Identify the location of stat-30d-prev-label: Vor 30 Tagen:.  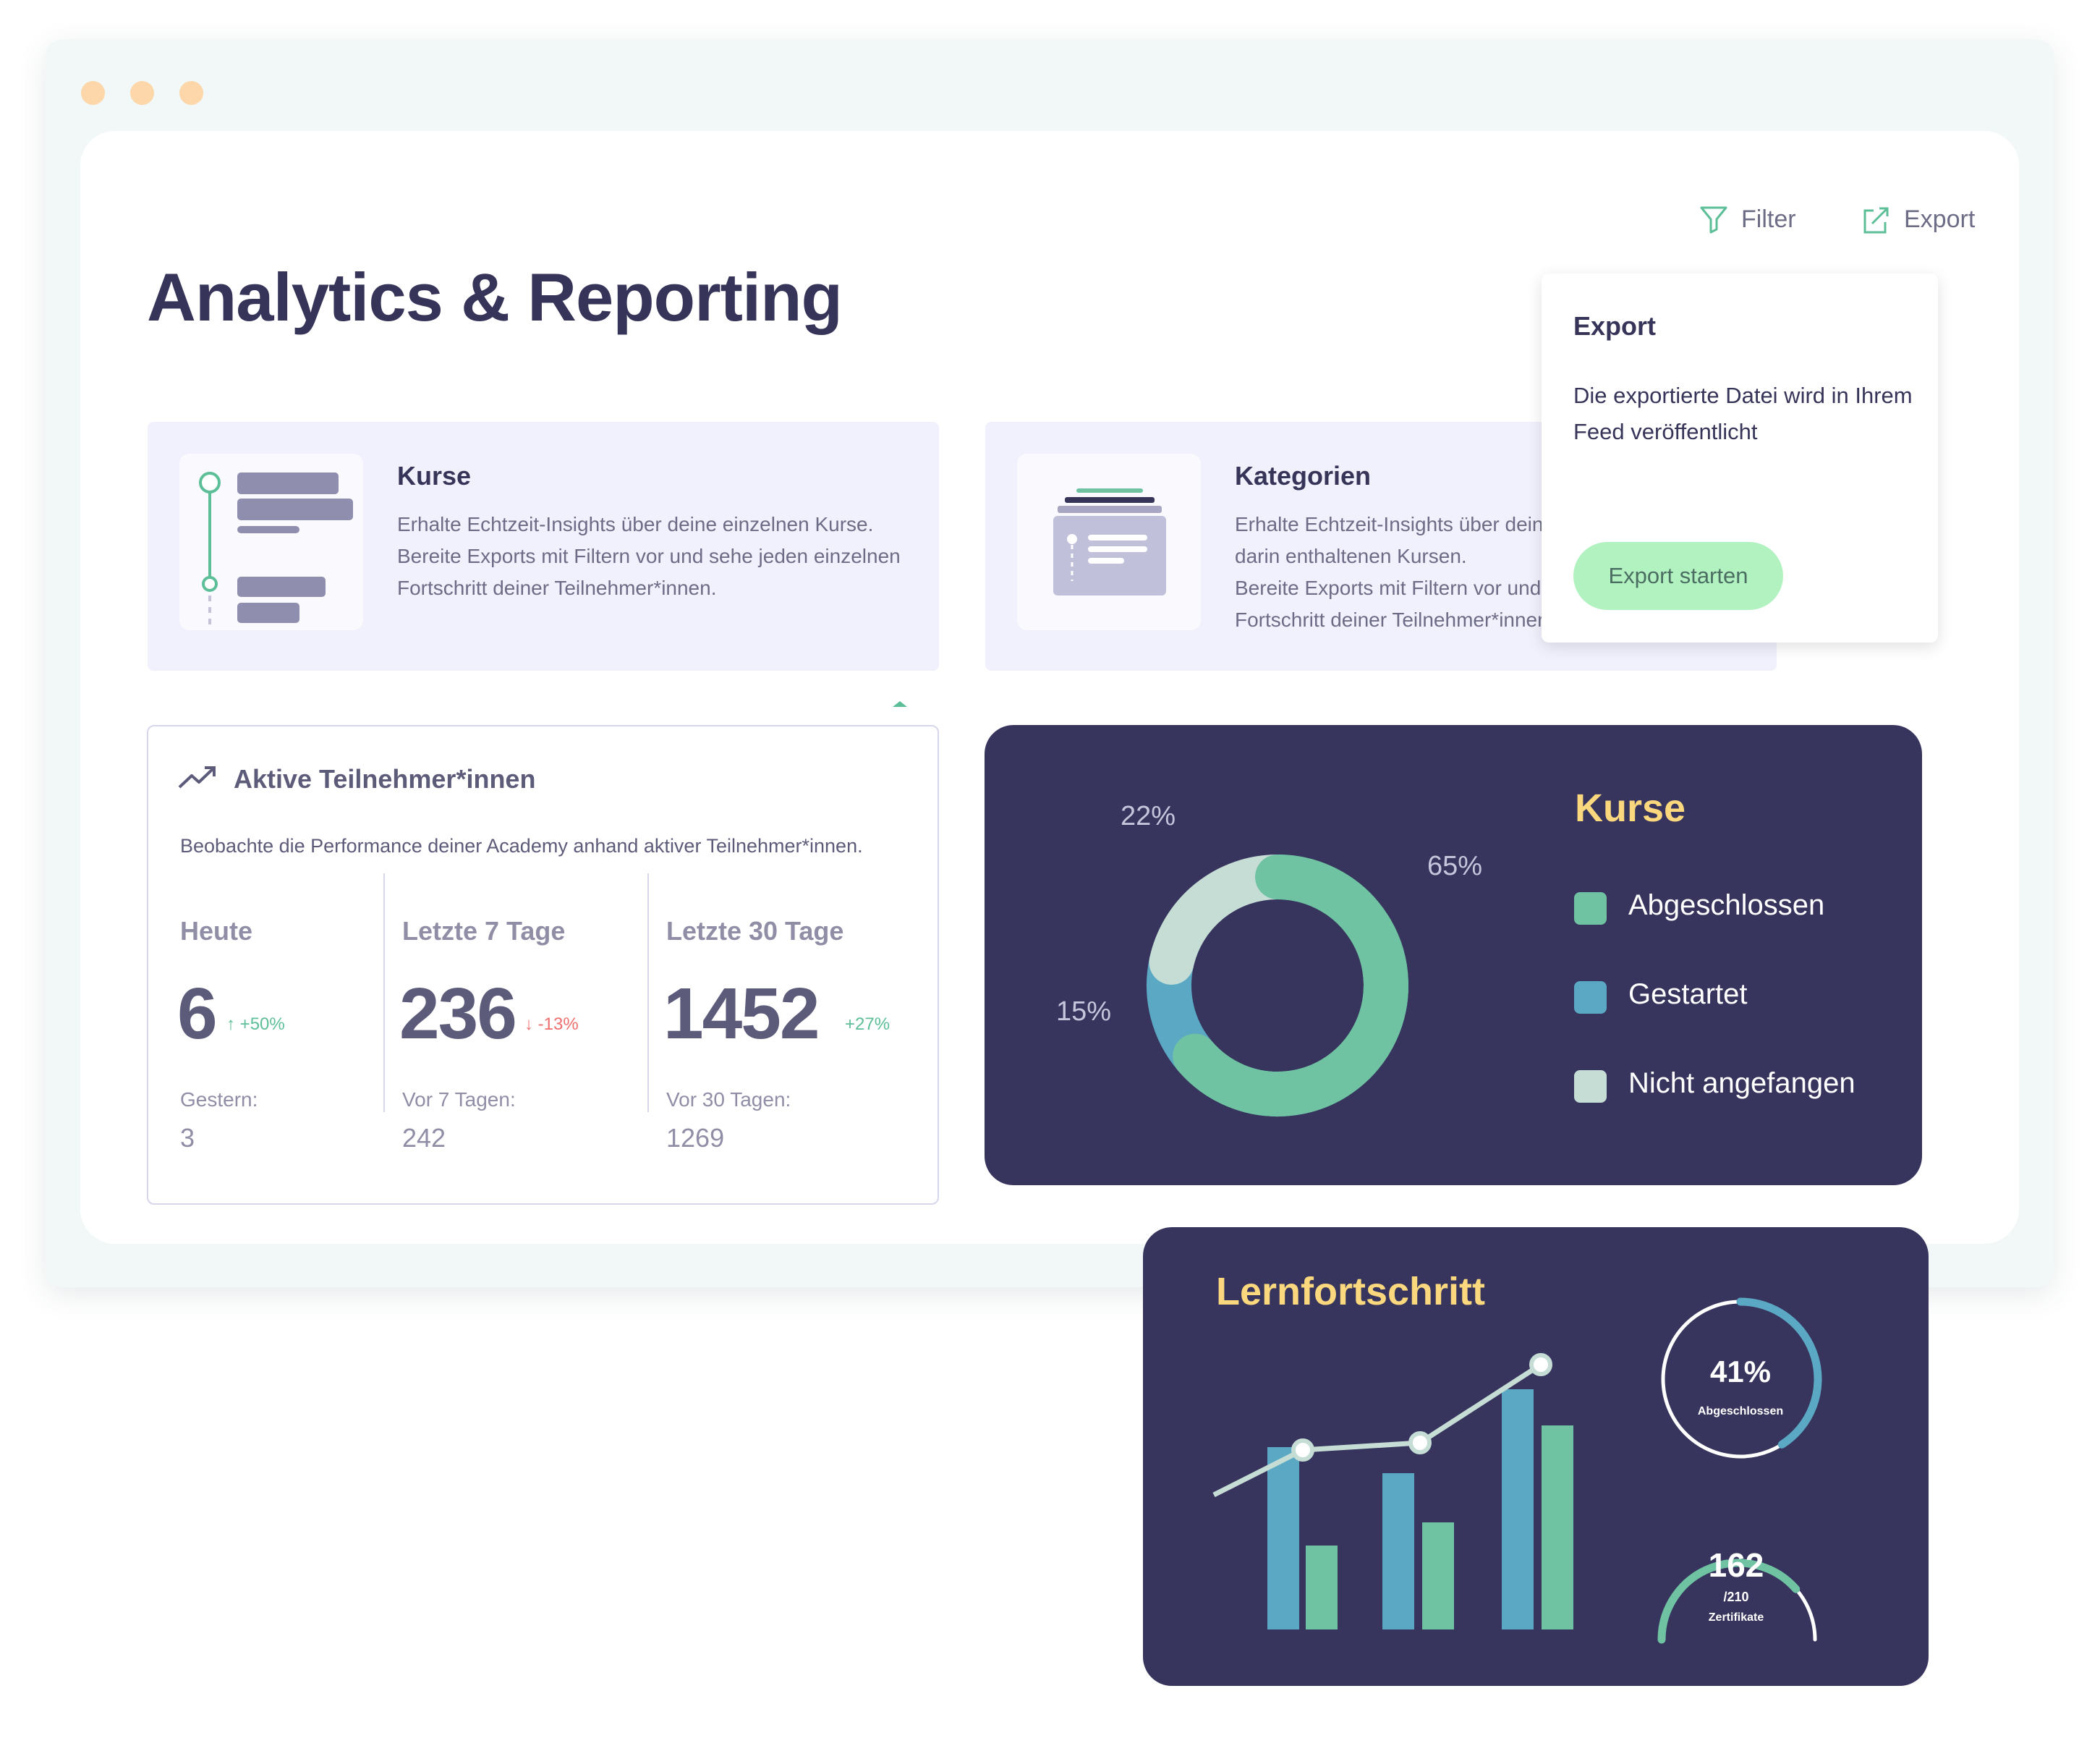
(728, 1099).